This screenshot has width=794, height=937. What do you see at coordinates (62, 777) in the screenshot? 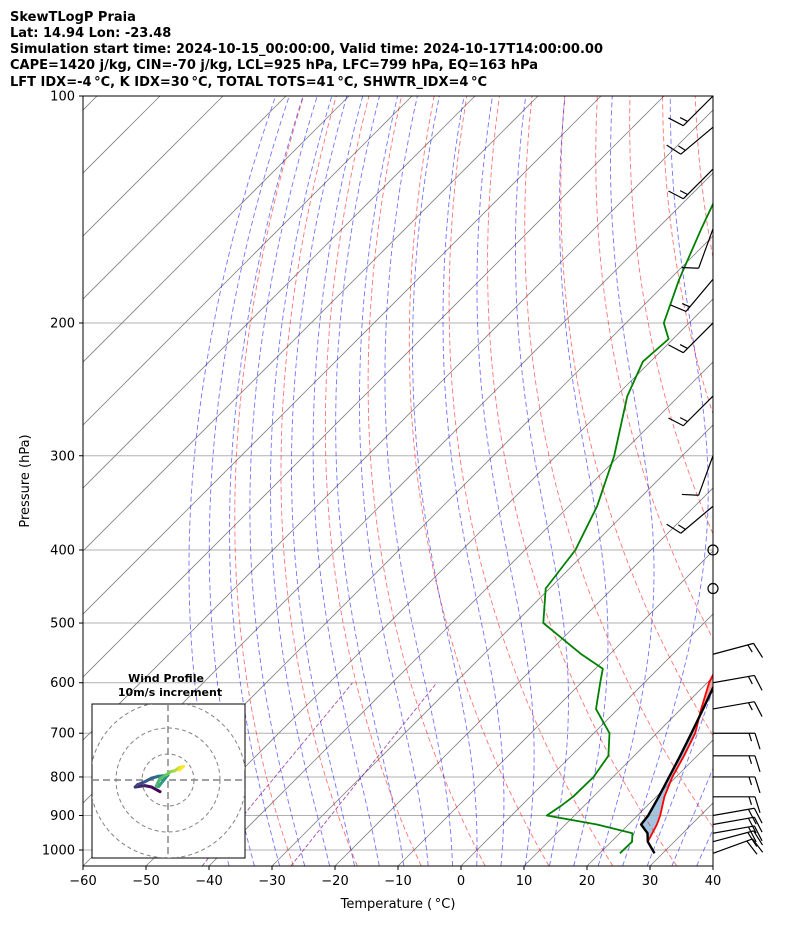
I see `y-tick-label: 800` at bounding box center [62, 777].